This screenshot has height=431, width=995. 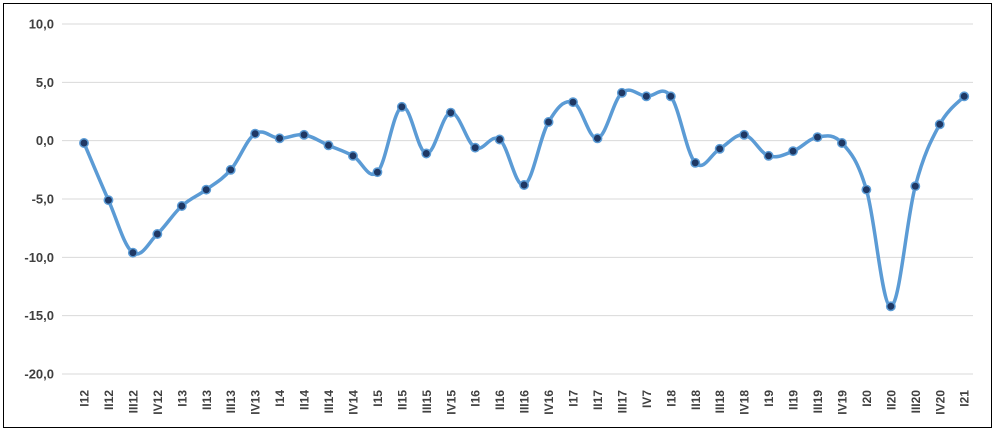 I want to click on x-tick-label: III20, so click(x=916, y=402).